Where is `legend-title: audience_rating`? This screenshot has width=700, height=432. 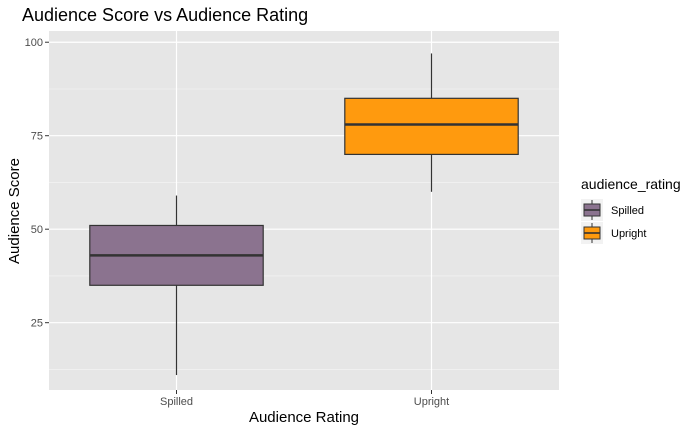
legend-title: audience_rating is located at coordinates (631, 184).